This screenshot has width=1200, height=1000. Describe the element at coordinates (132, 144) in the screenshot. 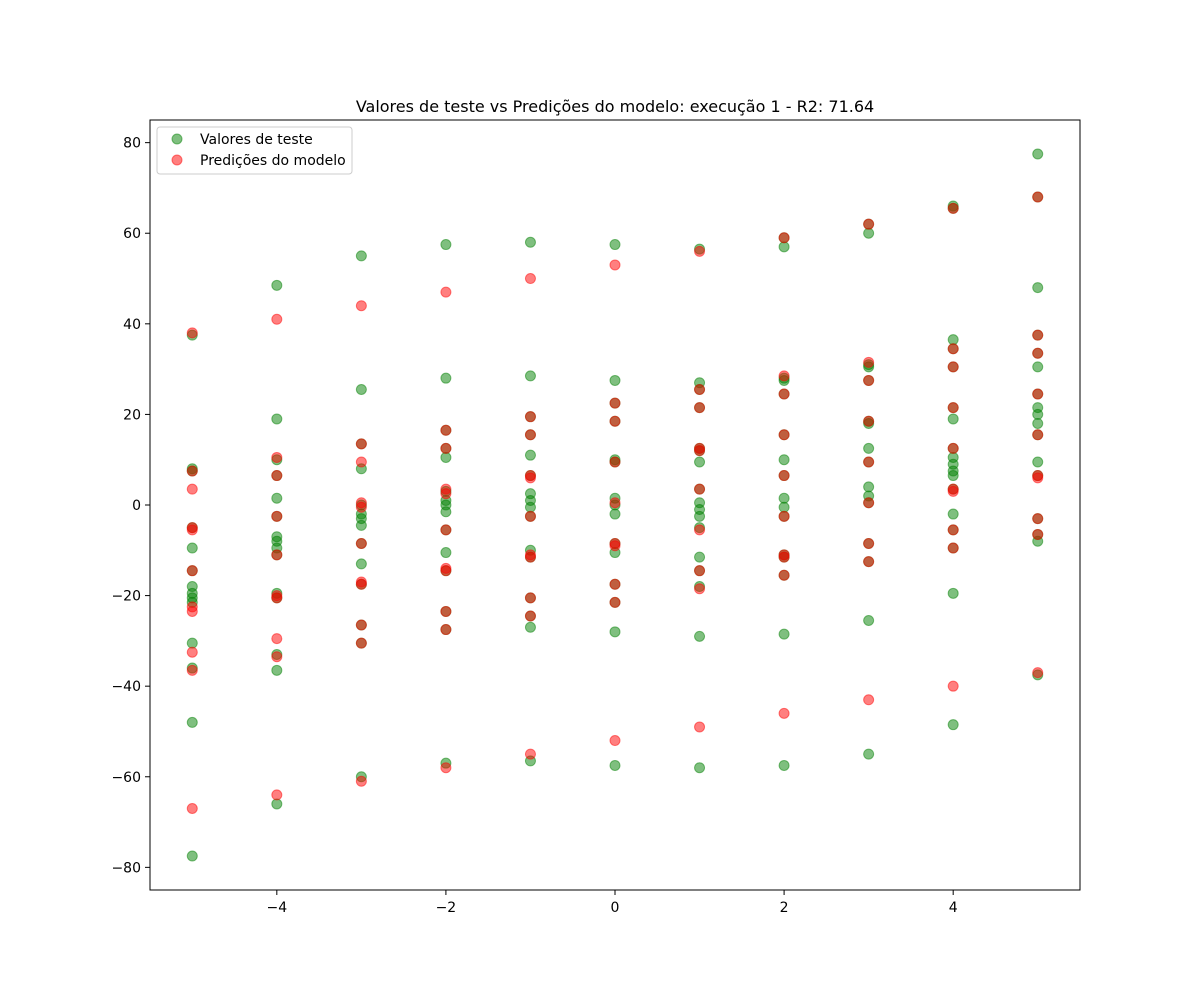

I see `y-tick-label: 80` at that location.